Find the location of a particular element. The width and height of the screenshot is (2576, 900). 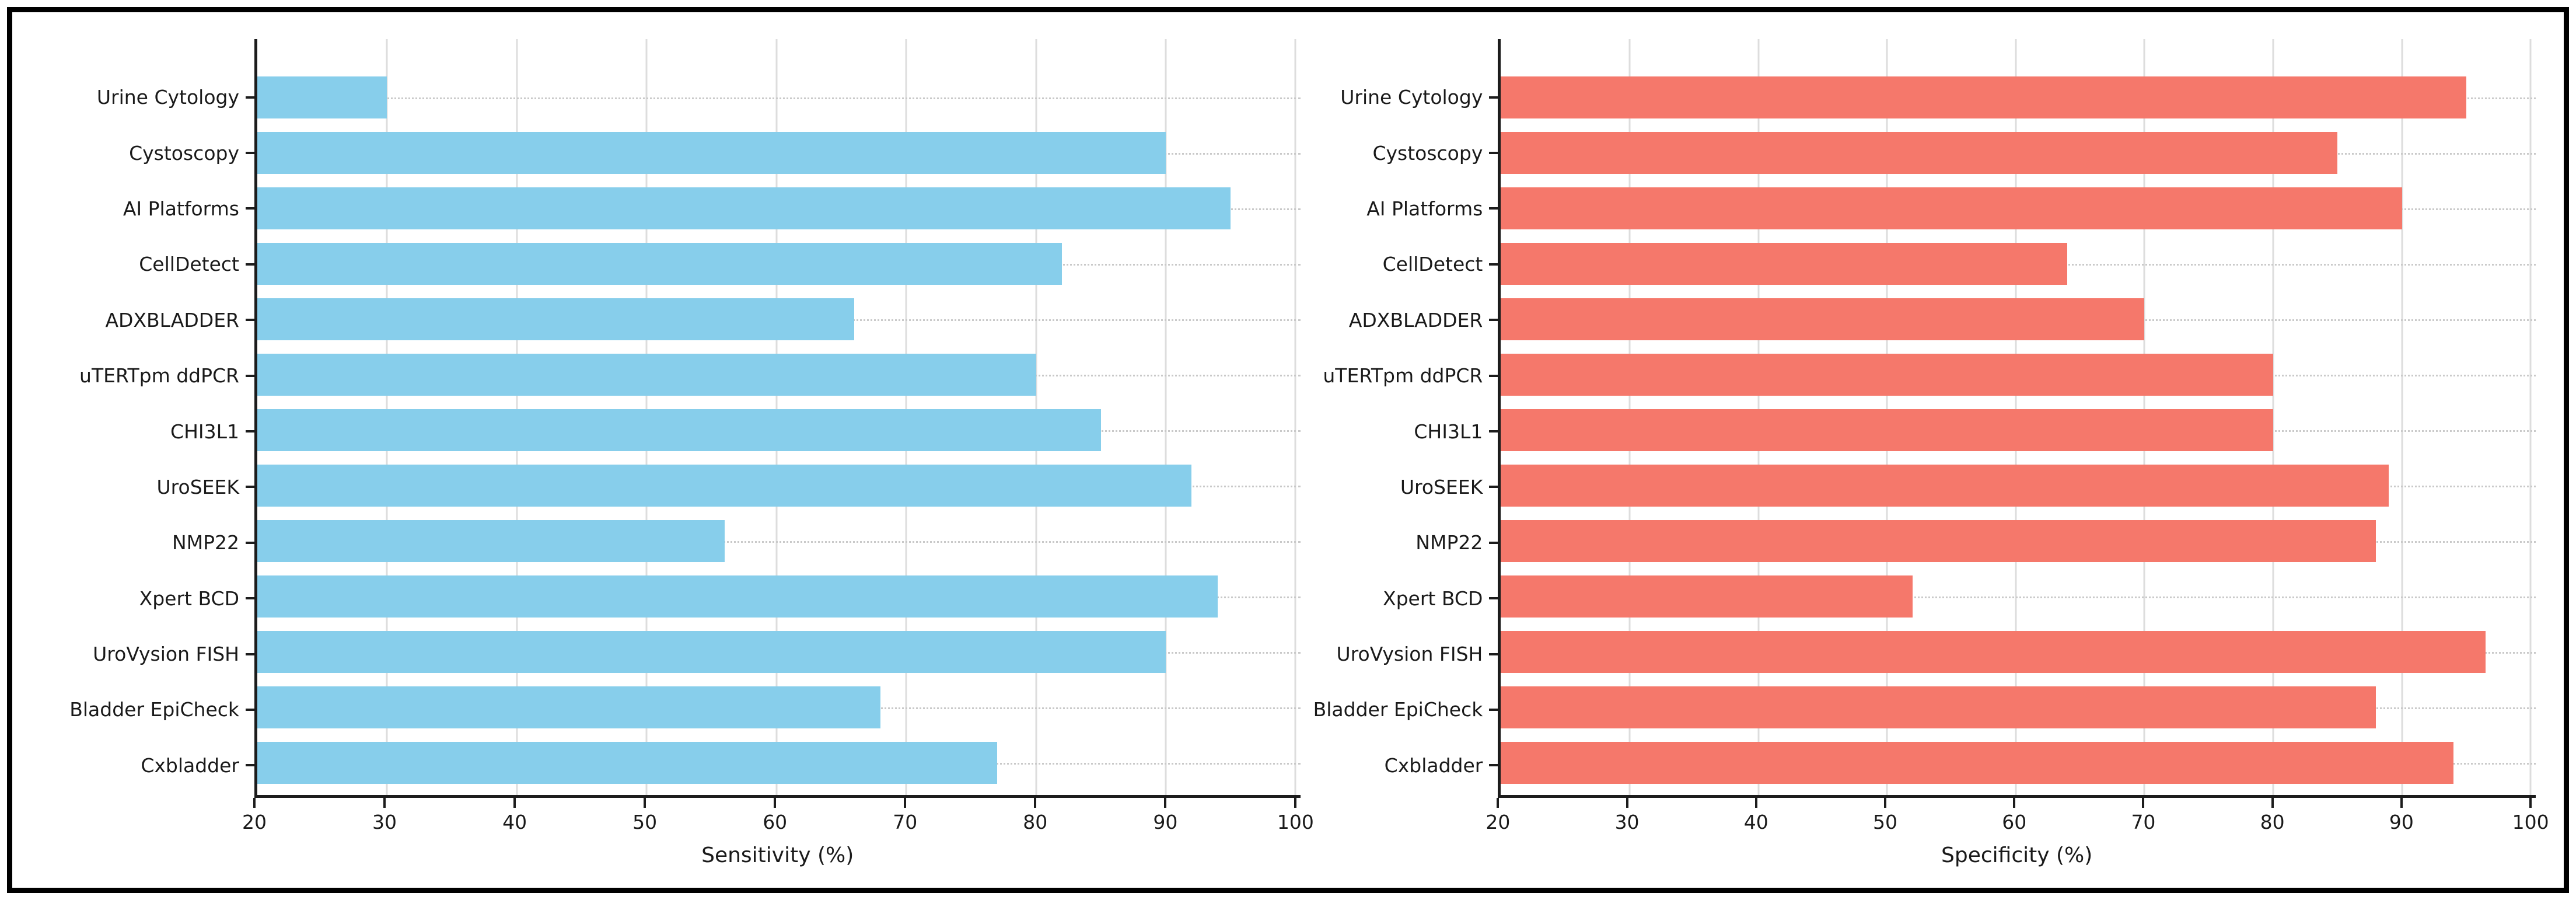

category-row-urovysion-fish: UroVysion FISH is located at coordinates (1399, 654).